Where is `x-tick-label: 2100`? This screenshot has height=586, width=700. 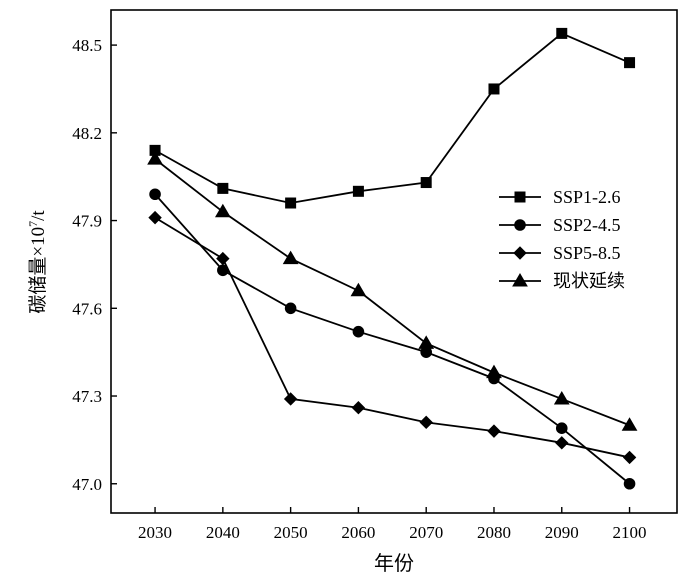 x-tick-label: 2100 is located at coordinates (630, 532).